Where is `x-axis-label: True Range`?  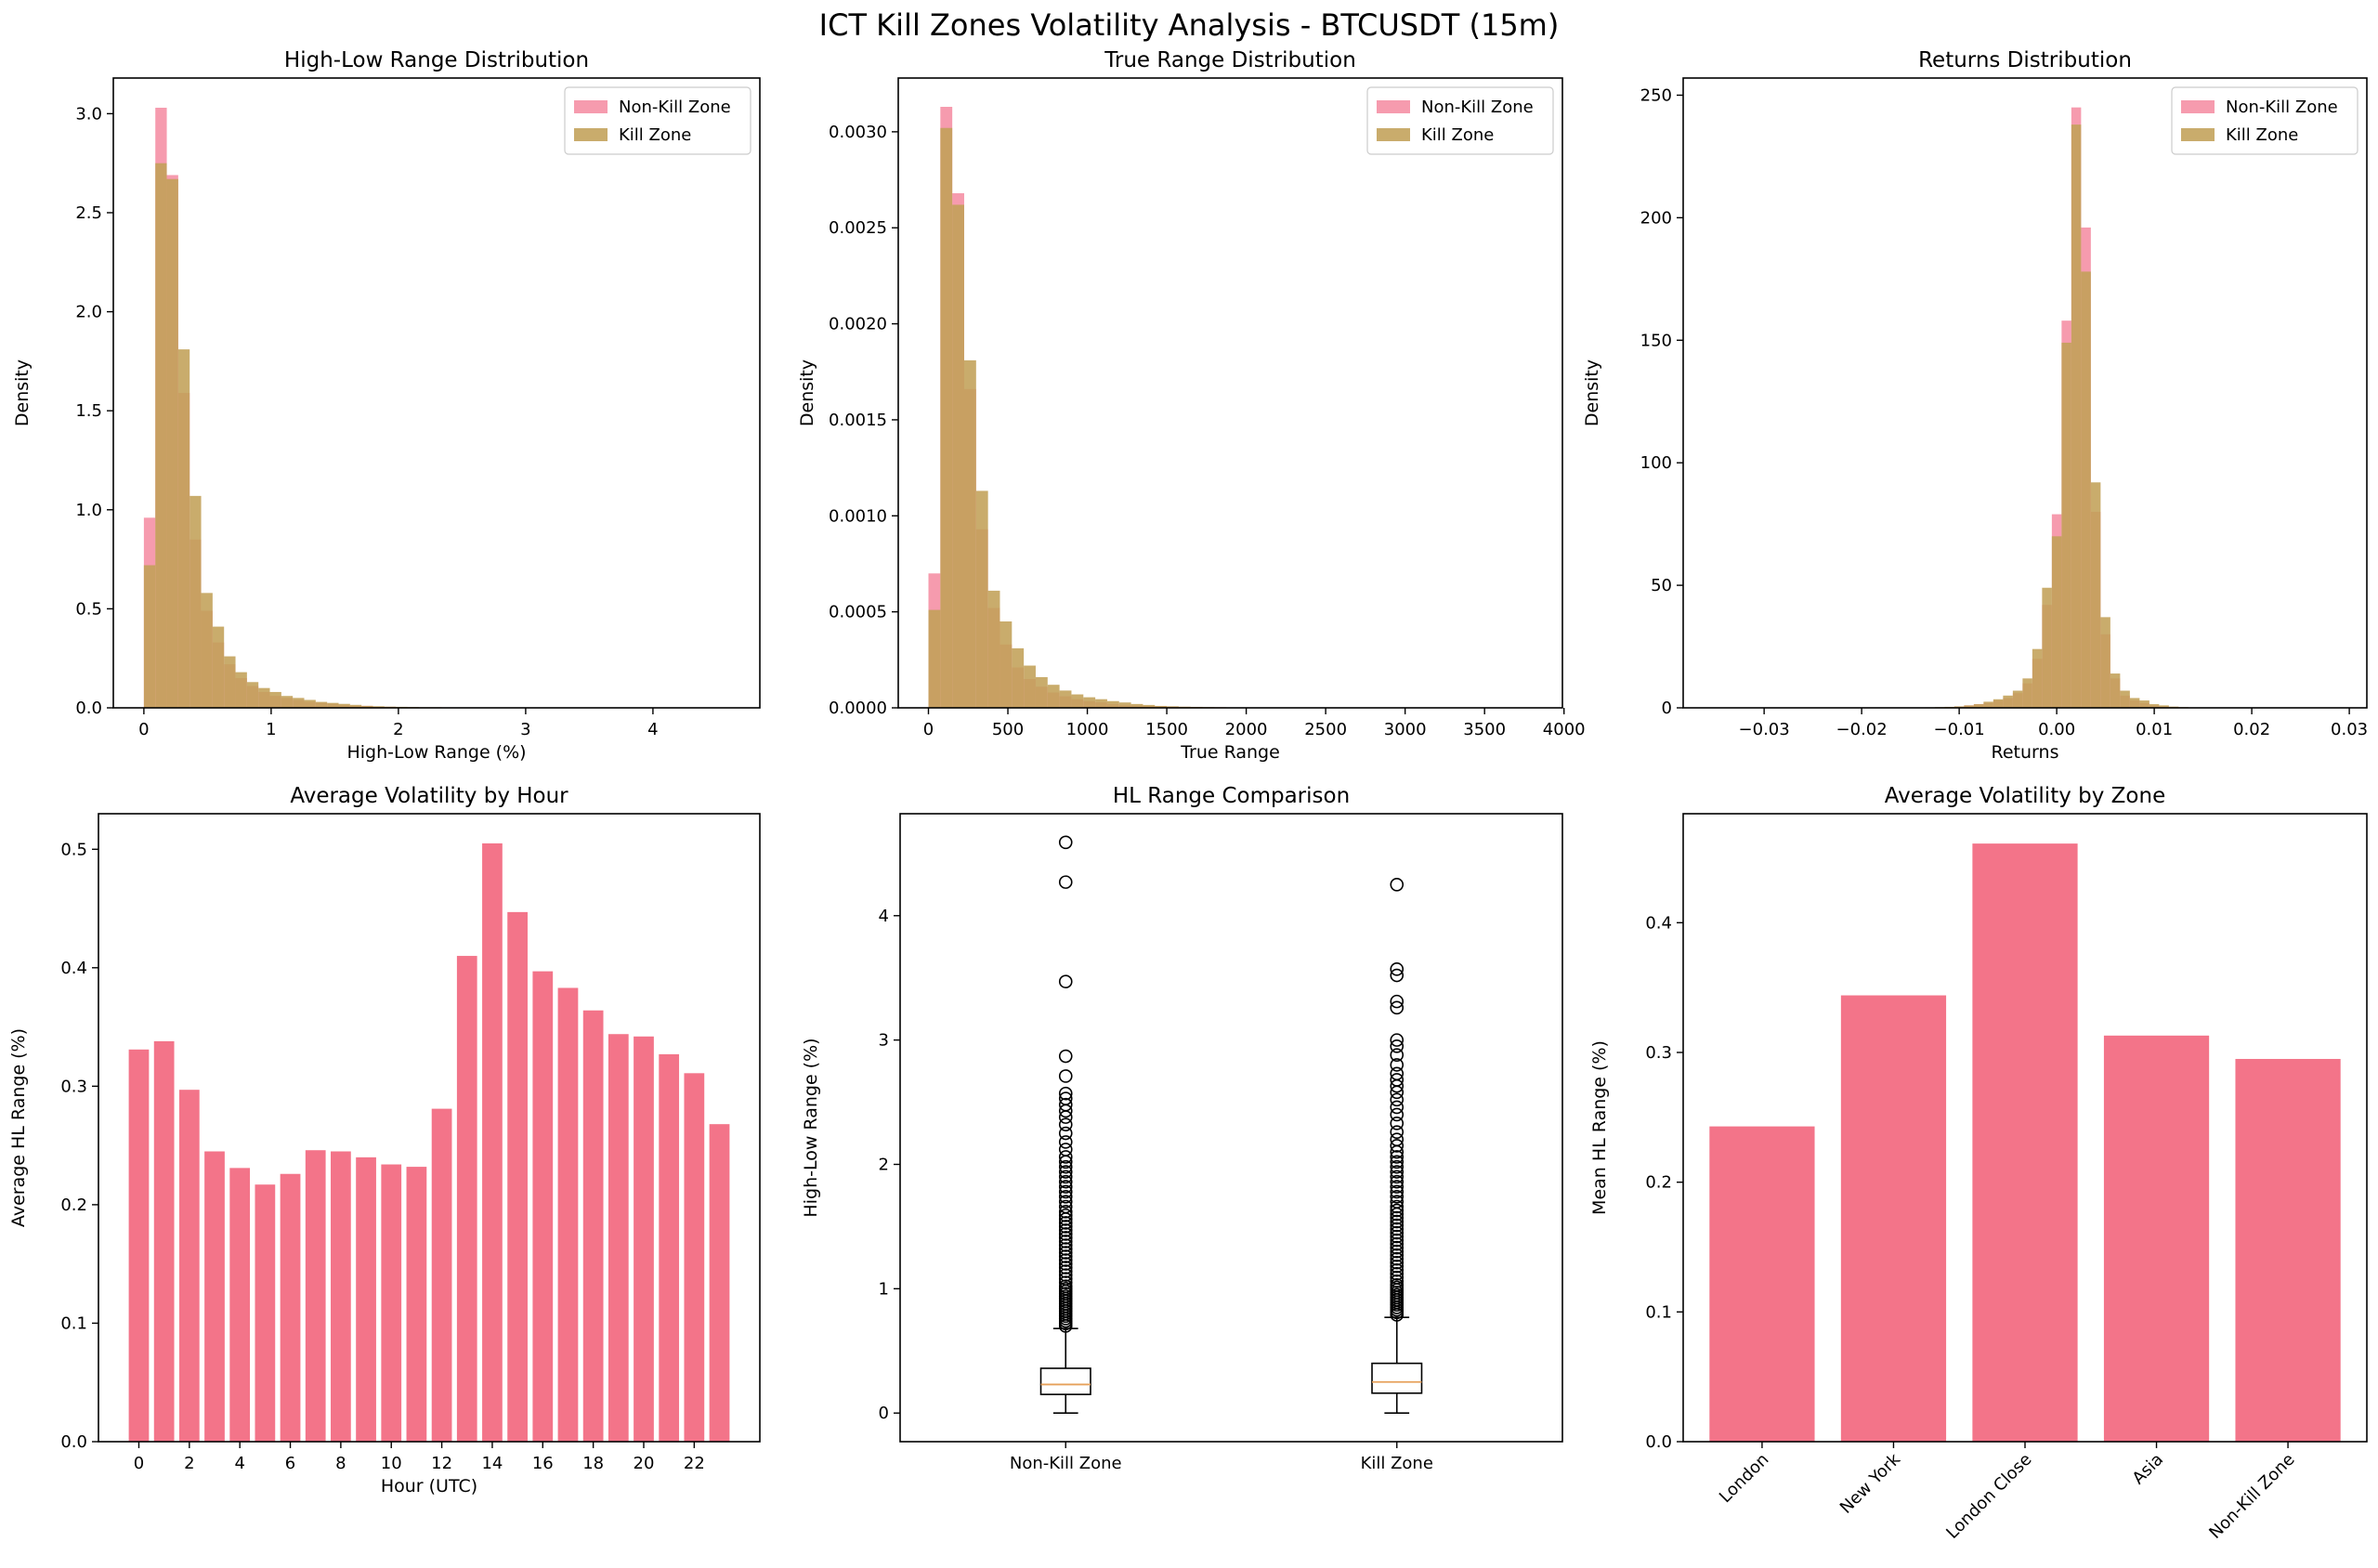 x-axis-label: True Range is located at coordinates (1230, 752).